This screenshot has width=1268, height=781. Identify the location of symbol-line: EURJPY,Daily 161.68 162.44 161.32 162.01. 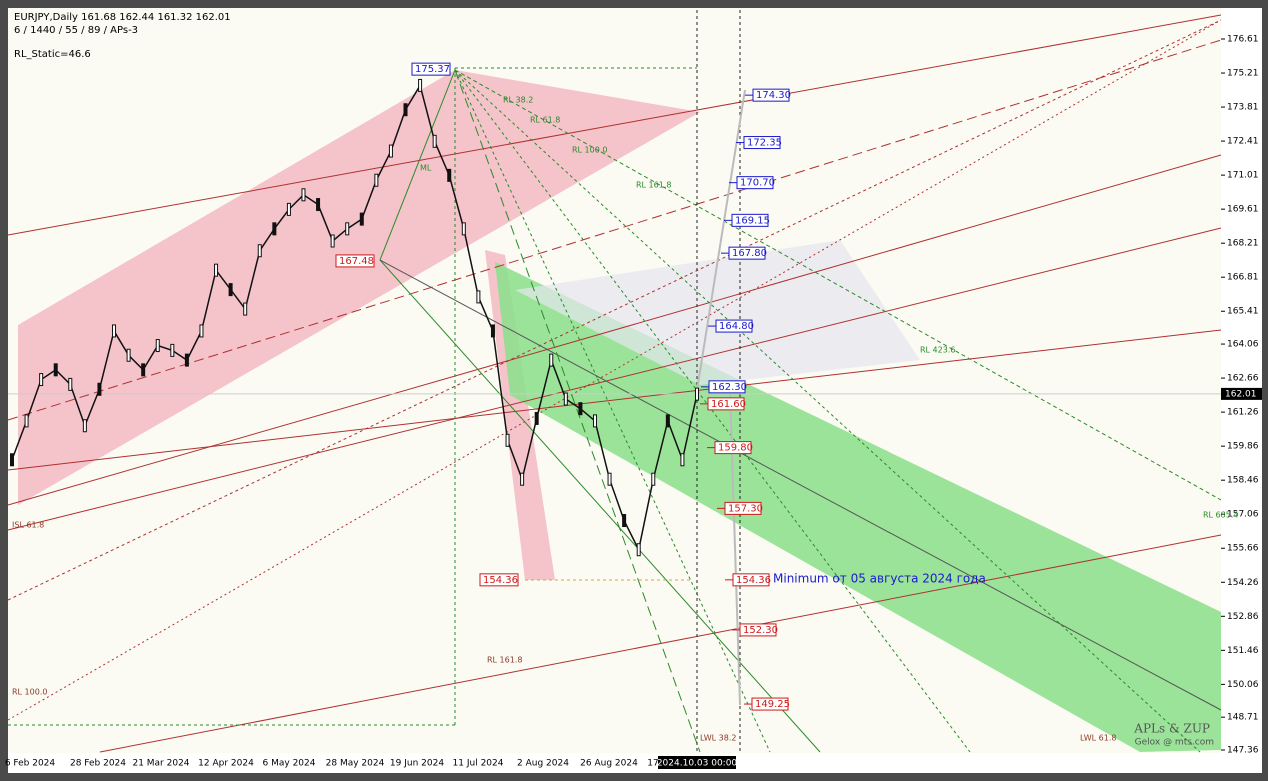
(122, 17).